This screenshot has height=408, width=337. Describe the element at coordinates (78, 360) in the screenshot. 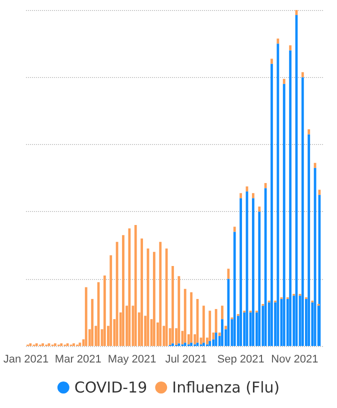

I see `x-tick-label: Mar 2021` at that location.